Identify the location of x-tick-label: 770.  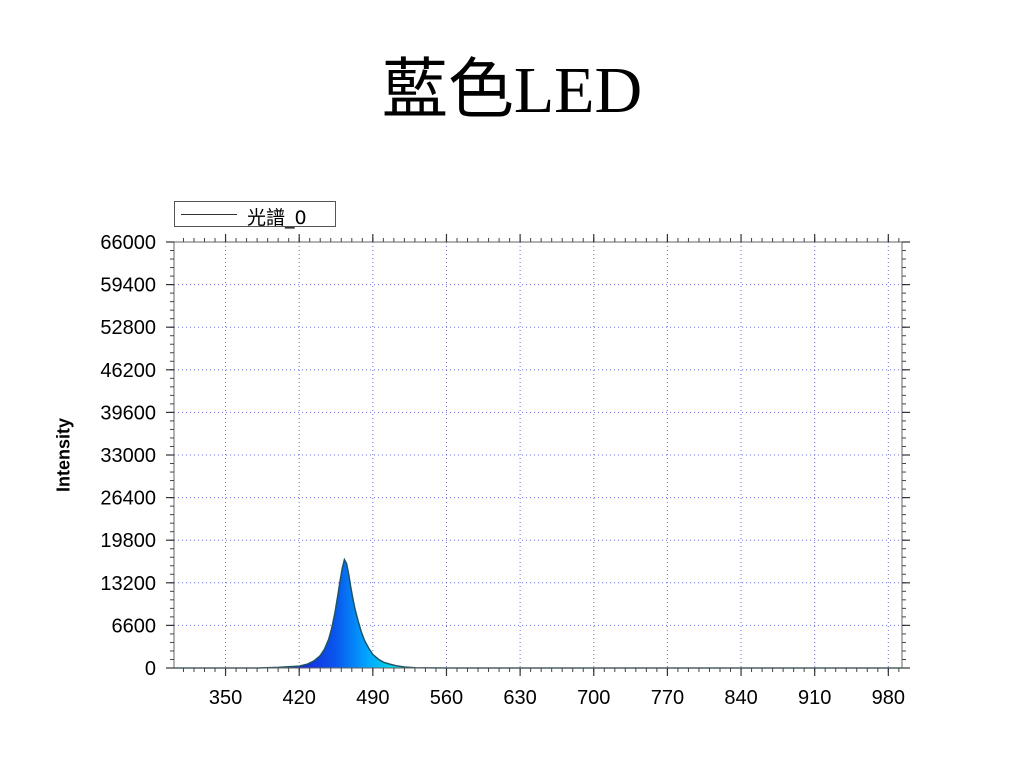
(667, 698).